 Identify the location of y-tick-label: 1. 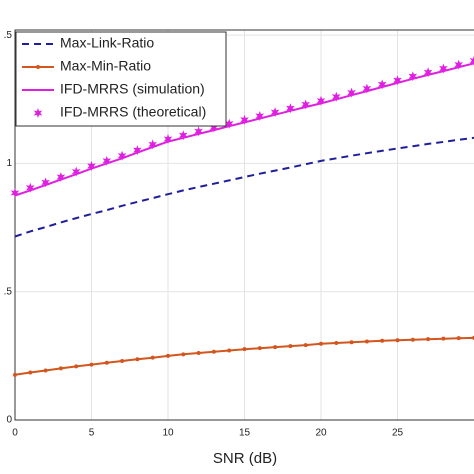
(9, 163).